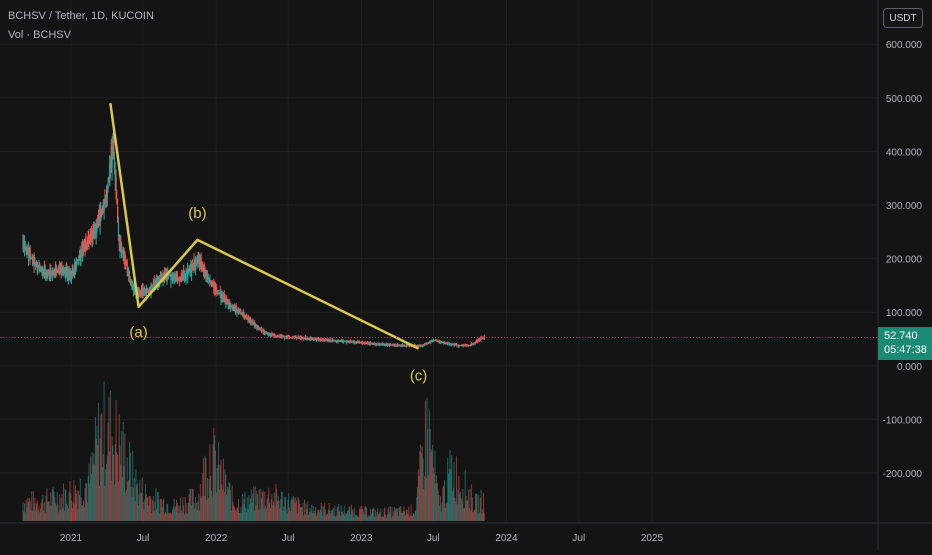  Describe the element at coordinates (904, 206) in the screenshot. I see `y-tick-label: 300.000` at that location.